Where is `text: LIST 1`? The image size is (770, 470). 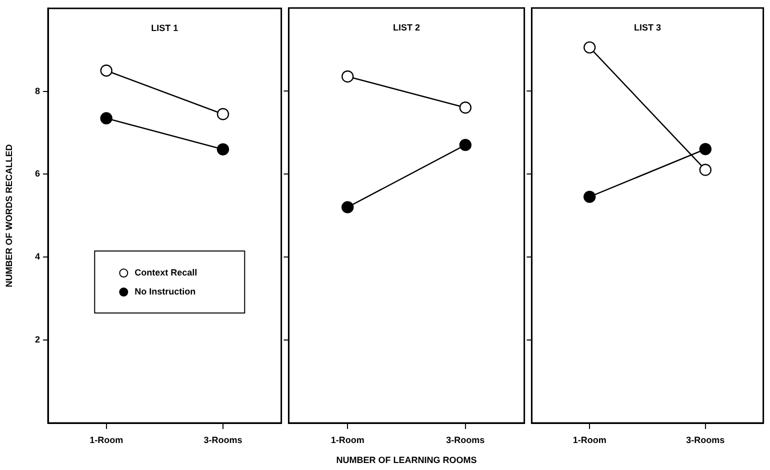
text: LIST 1 is located at coordinates (164, 27).